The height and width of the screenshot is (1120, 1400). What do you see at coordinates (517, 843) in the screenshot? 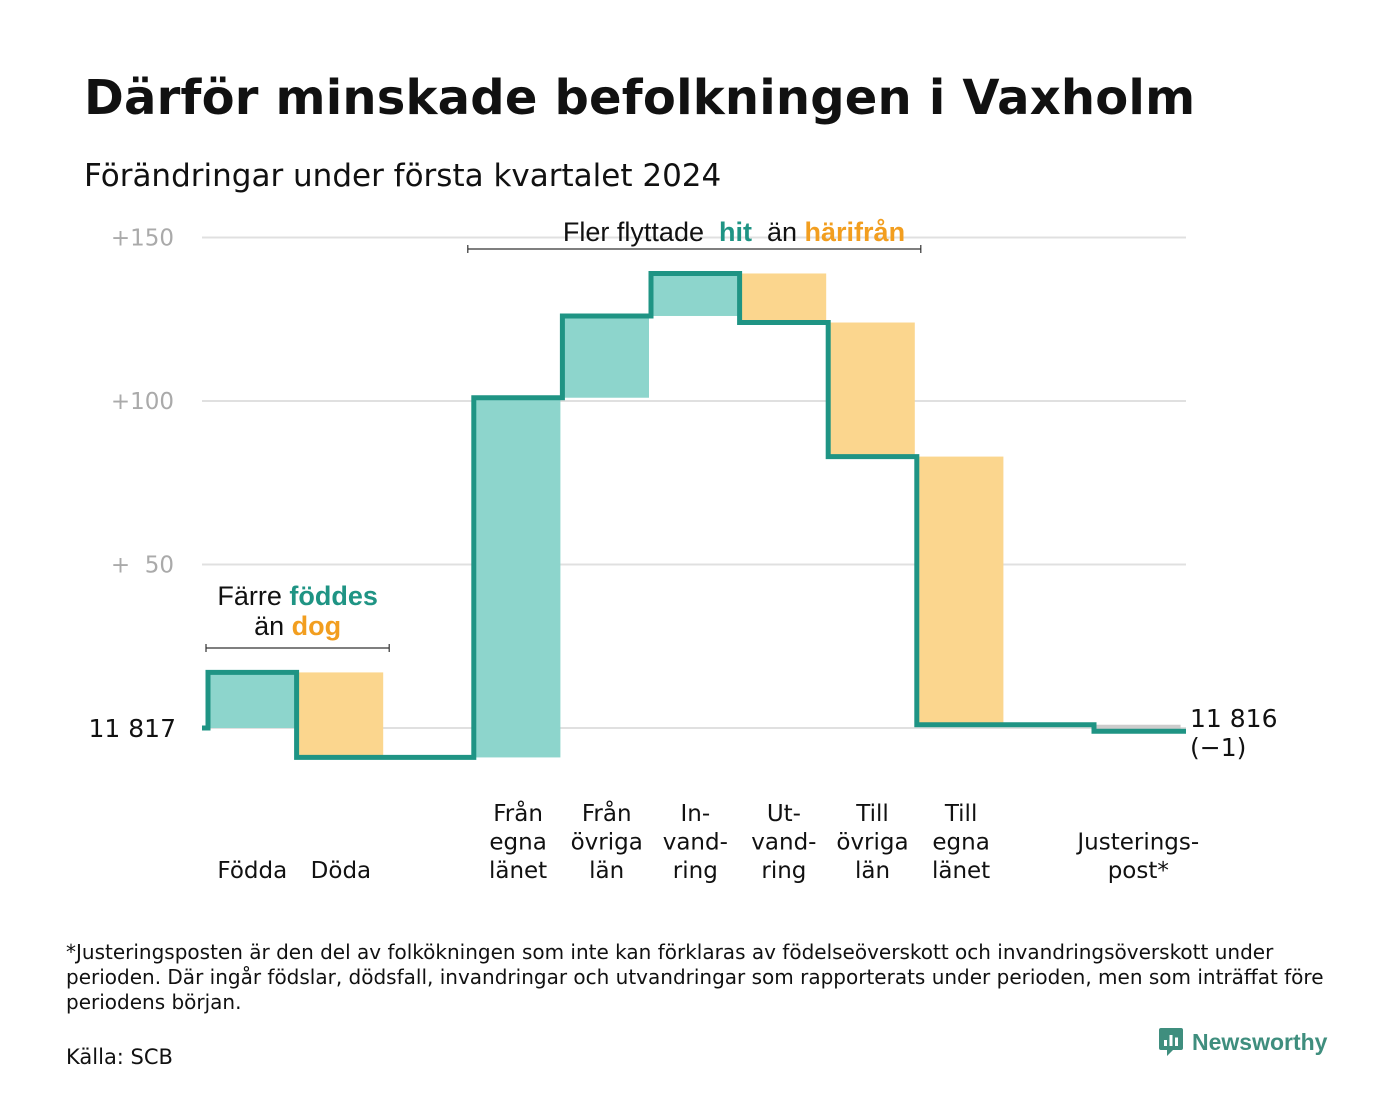
I see `category-label-fran-egna-lanet: egna` at bounding box center [517, 843].